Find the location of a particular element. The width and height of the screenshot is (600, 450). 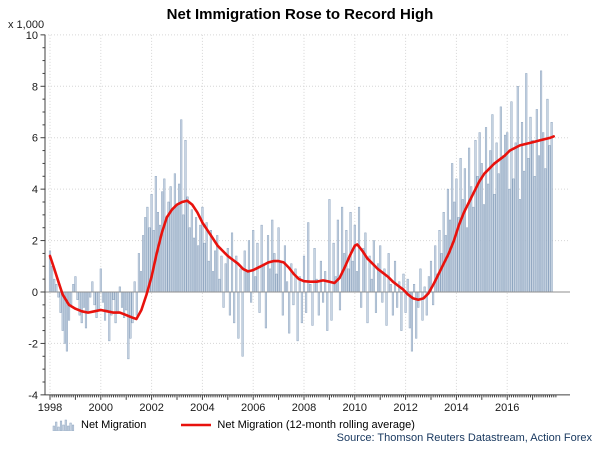

legend-item-rolling-average: Net Migration (12-month rolling average) is located at coordinates (297, 425).